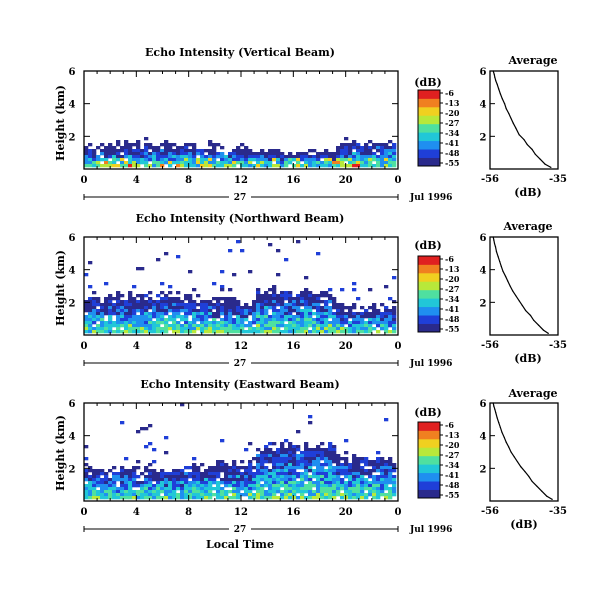  Describe the element at coordinates (452, 153) in the screenshot. I see `colorbar-tick-label: -48` at that location.